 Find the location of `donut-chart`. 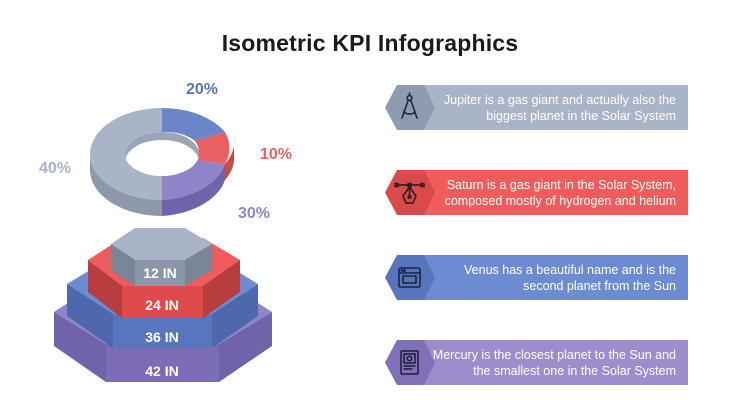

donut-chart is located at coordinates (162, 162).